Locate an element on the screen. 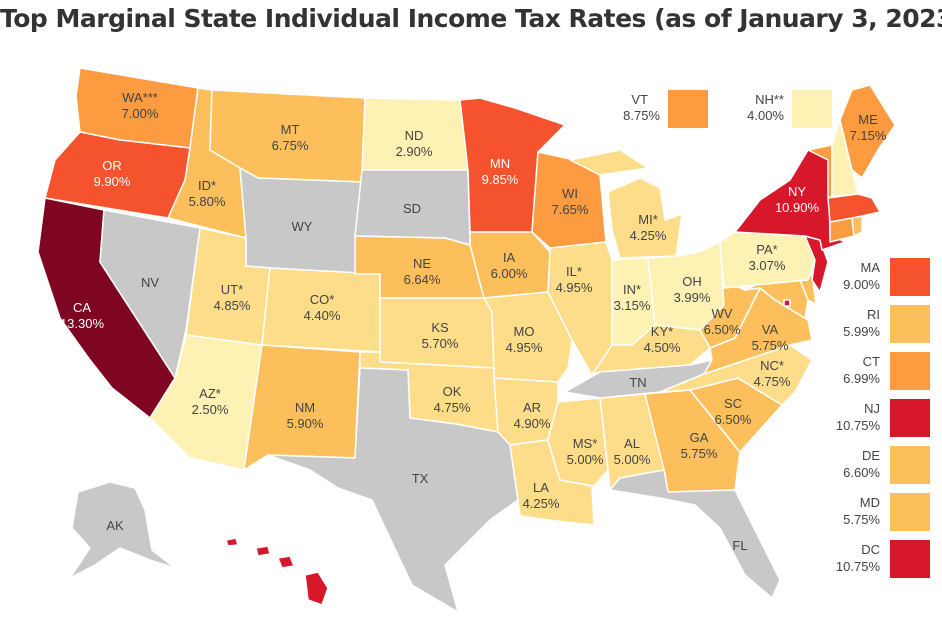 The image size is (942, 625). label-SD-name: SD is located at coordinates (412, 208).